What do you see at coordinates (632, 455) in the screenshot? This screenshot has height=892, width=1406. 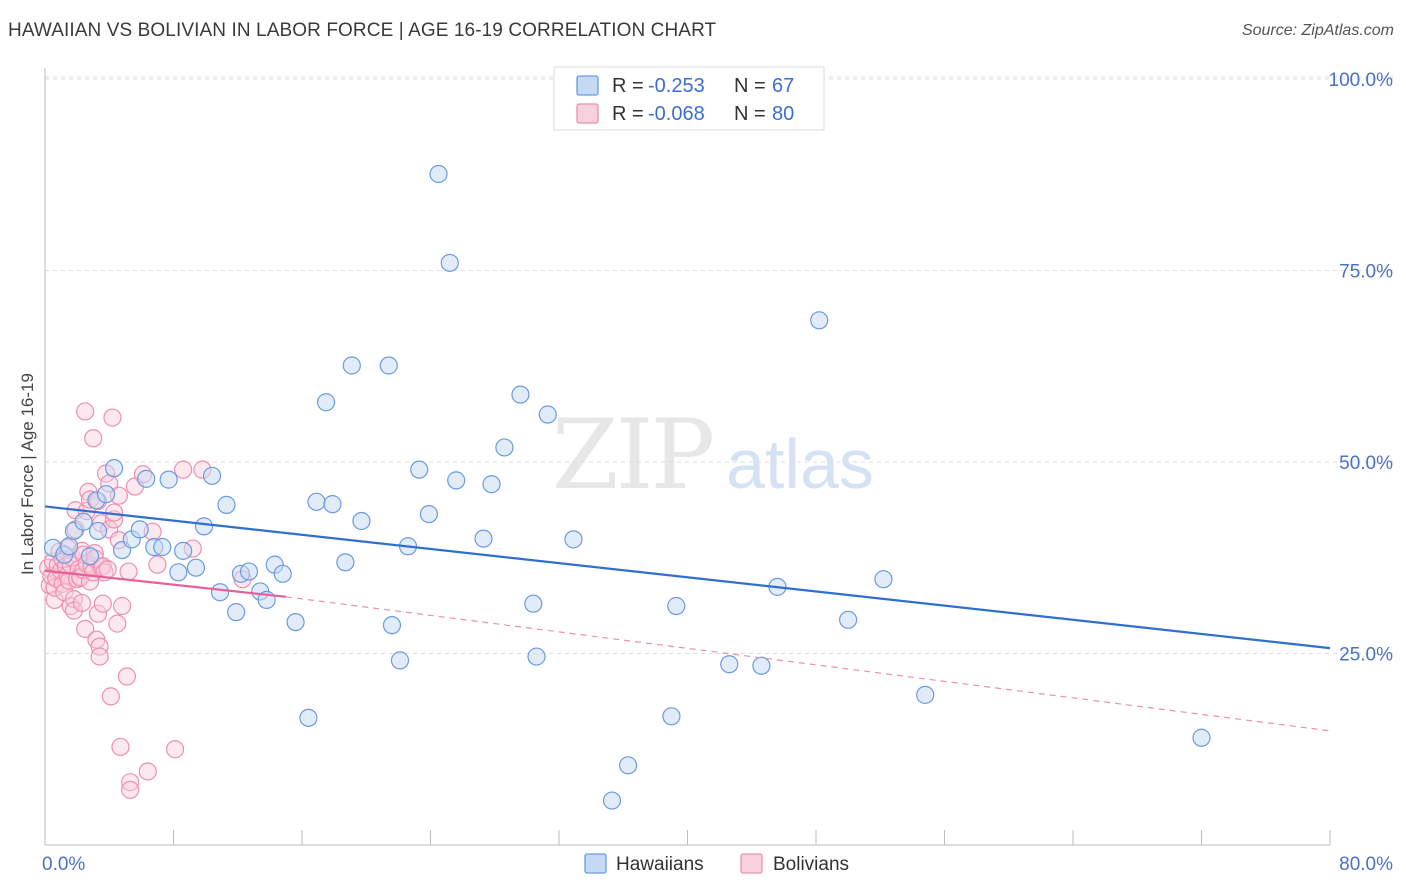 I see `watermark-zip: ZIP` at bounding box center [632, 455].